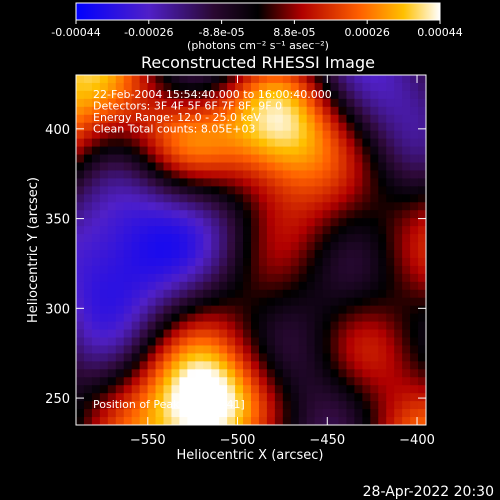 This screenshot has height=500, width=500. What do you see at coordinates (258, 62) in the screenshot?
I see `chart-title: Reconstructed RHESSI Image` at bounding box center [258, 62].